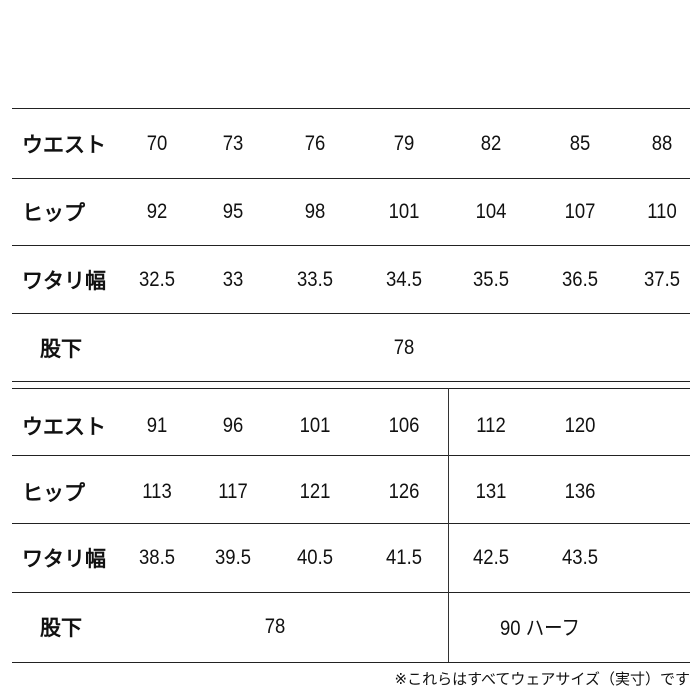 This screenshot has height=700, width=700. Describe the element at coordinates (157, 491) in the screenshot. I see `table-cell: 113` at that location.